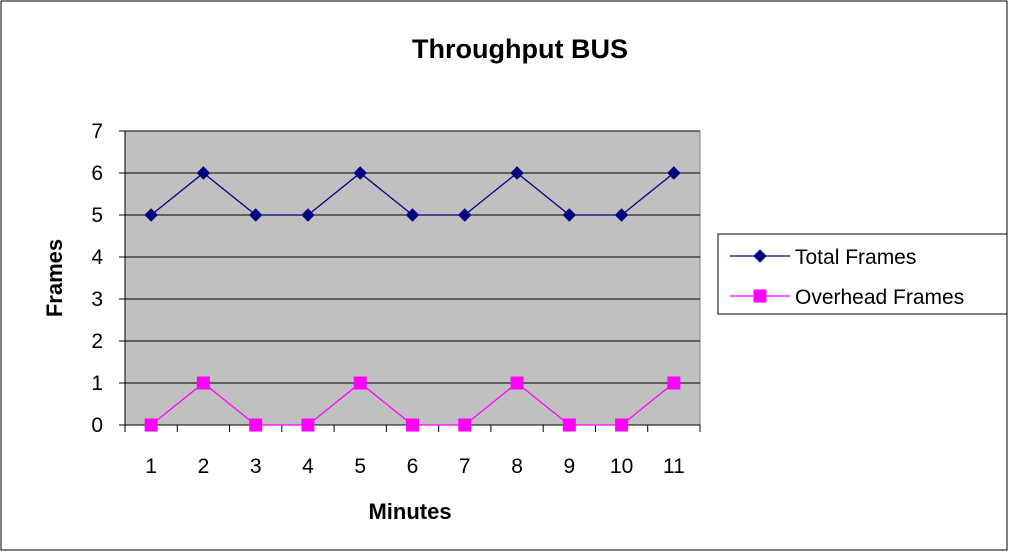 The width and height of the screenshot is (1009, 552). What do you see at coordinates (360, 466) in the screenshot?
I see `x-tick-label-5: 5` at bounding box center [360, 466].